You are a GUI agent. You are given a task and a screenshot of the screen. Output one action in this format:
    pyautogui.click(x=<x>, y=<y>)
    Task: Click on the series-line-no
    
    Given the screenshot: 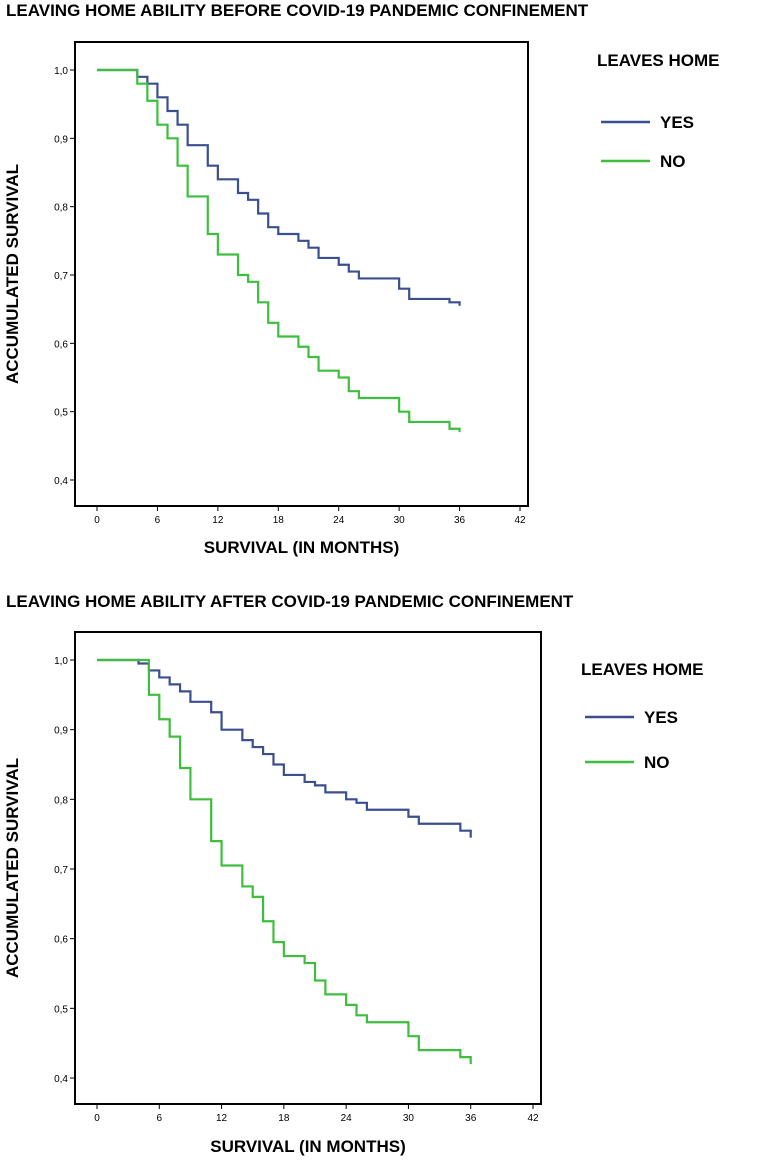 What is the action you would take?
    pyautogui.click(x=279, y=250)
    